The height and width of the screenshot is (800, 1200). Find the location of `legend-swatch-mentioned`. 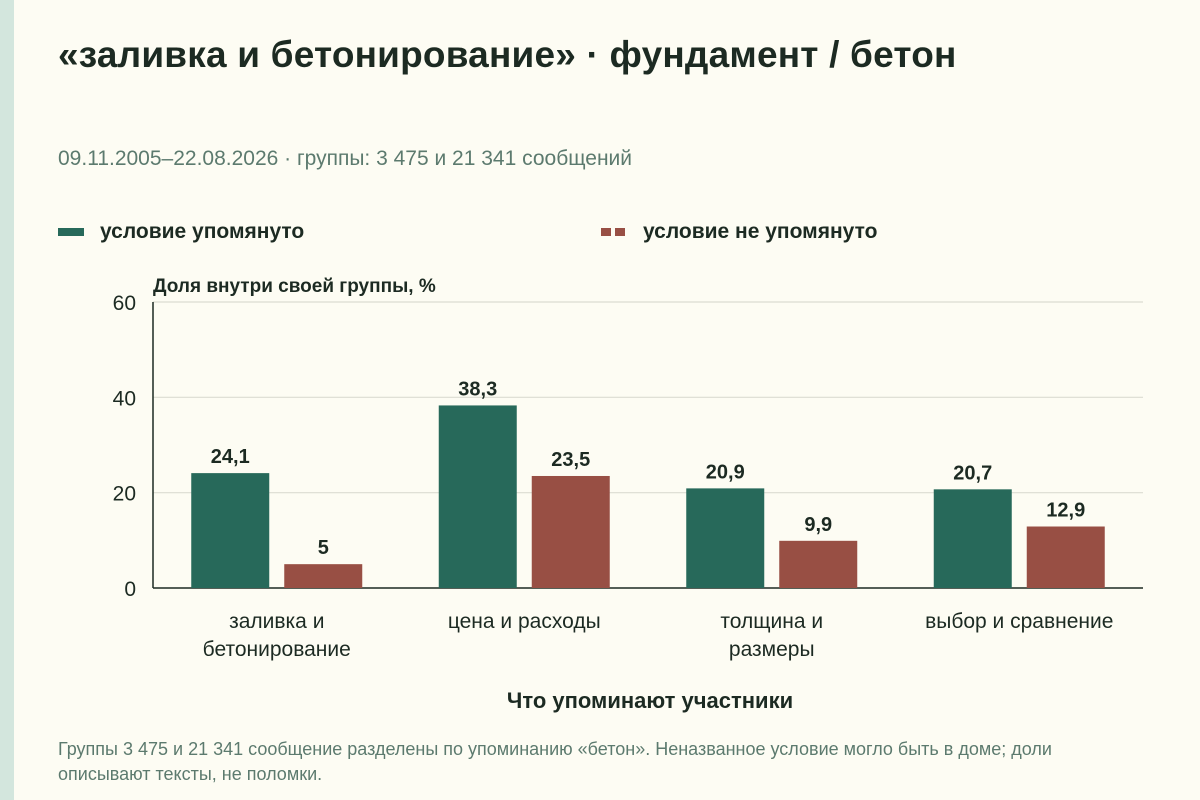

legend-swatch-mentioned is located at coordinates (71, 232).